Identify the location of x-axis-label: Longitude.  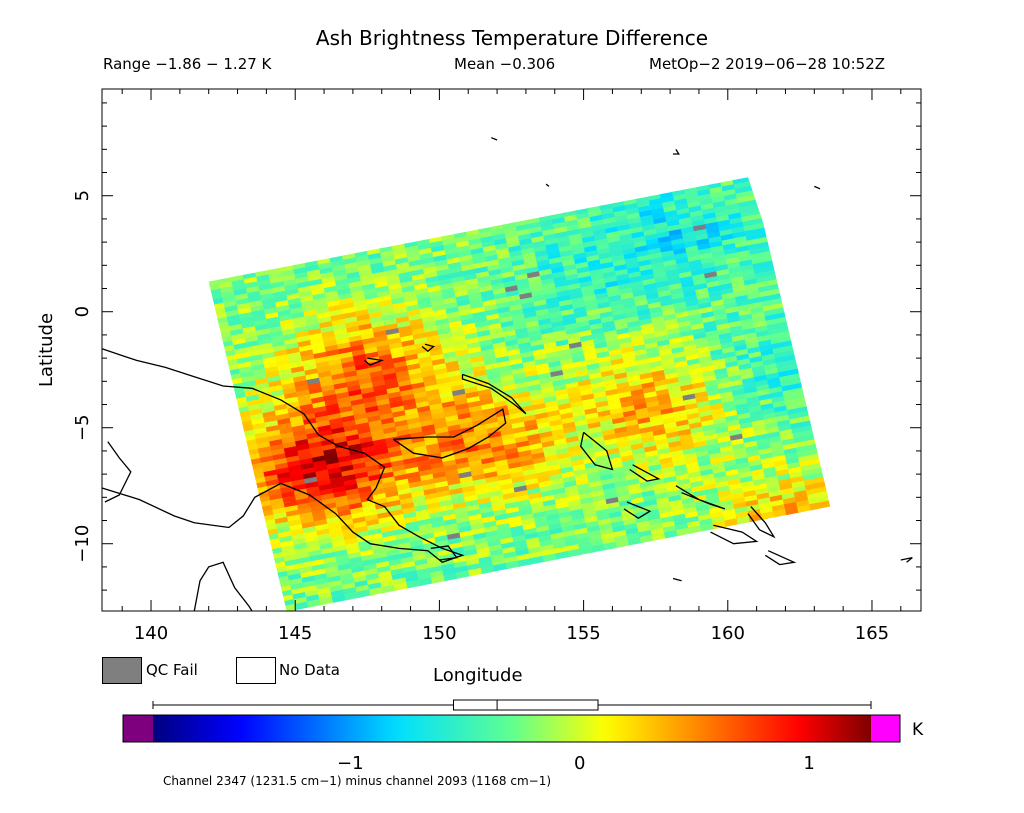
(478, 675).